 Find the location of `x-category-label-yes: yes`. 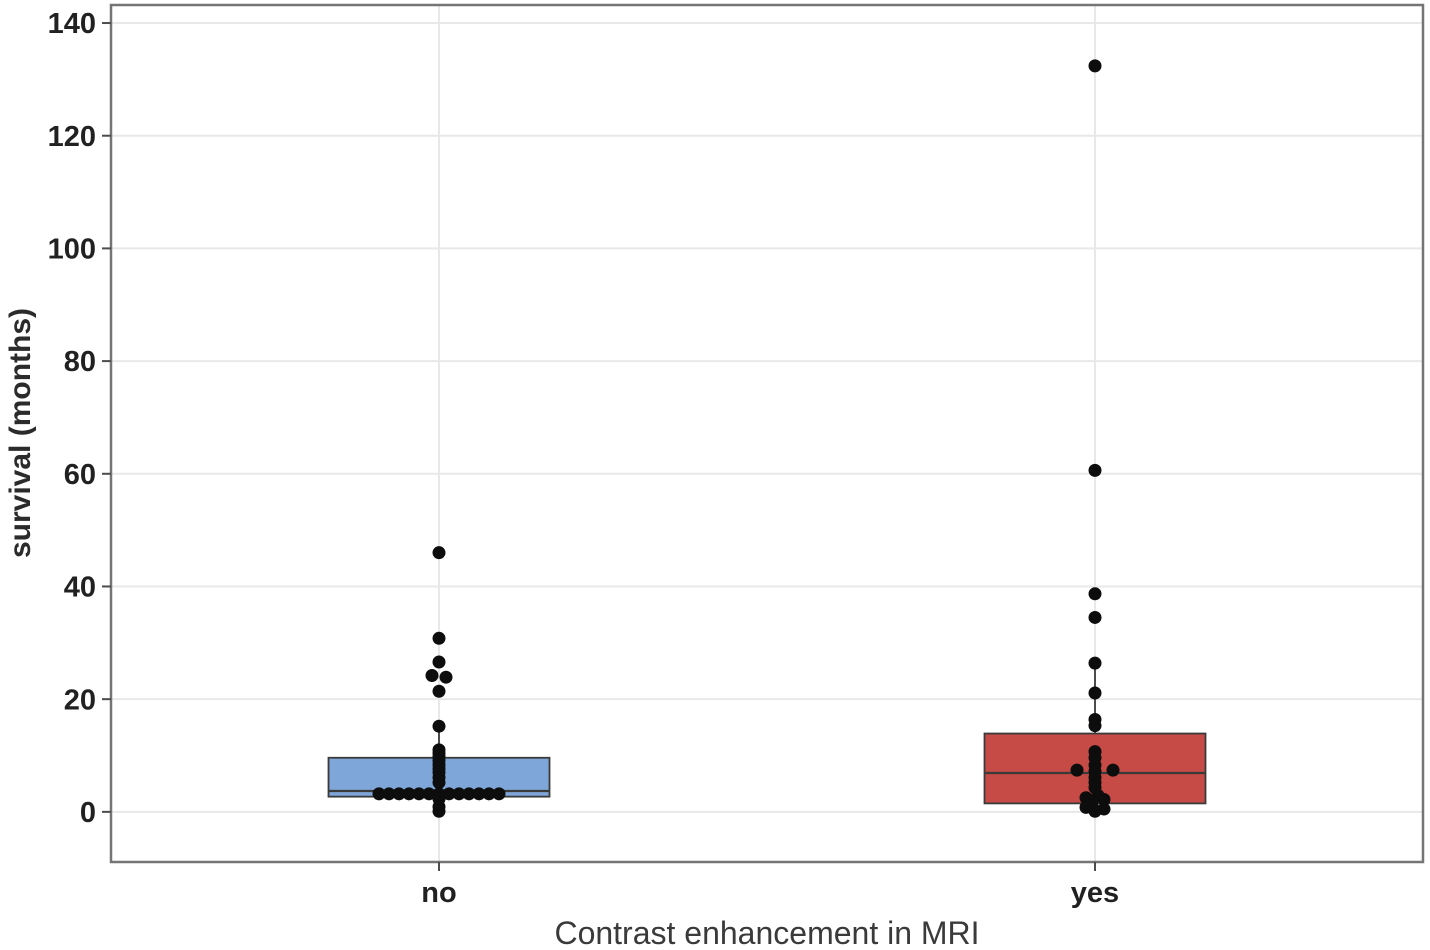

x-category-label-yes: yes is located at coordinates (1095, 893).